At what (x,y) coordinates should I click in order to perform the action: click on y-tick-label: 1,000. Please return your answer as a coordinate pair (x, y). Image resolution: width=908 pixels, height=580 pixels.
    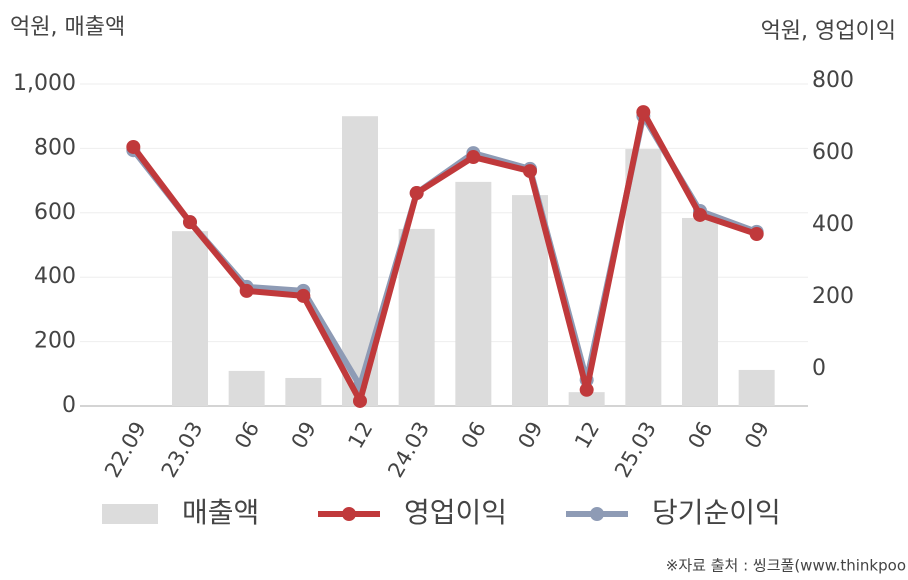
    Looking at the image, I should click on (44, 83).